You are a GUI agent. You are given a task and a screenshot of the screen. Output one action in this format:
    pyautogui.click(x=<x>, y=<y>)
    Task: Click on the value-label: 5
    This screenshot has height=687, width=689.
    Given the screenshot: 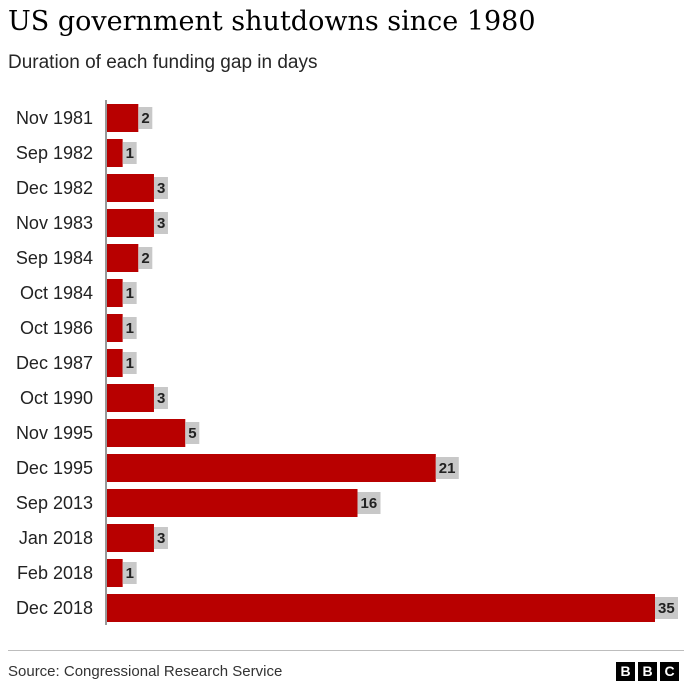 What is the action you would take?
    pyautogui.click(x=192, y=433)
    